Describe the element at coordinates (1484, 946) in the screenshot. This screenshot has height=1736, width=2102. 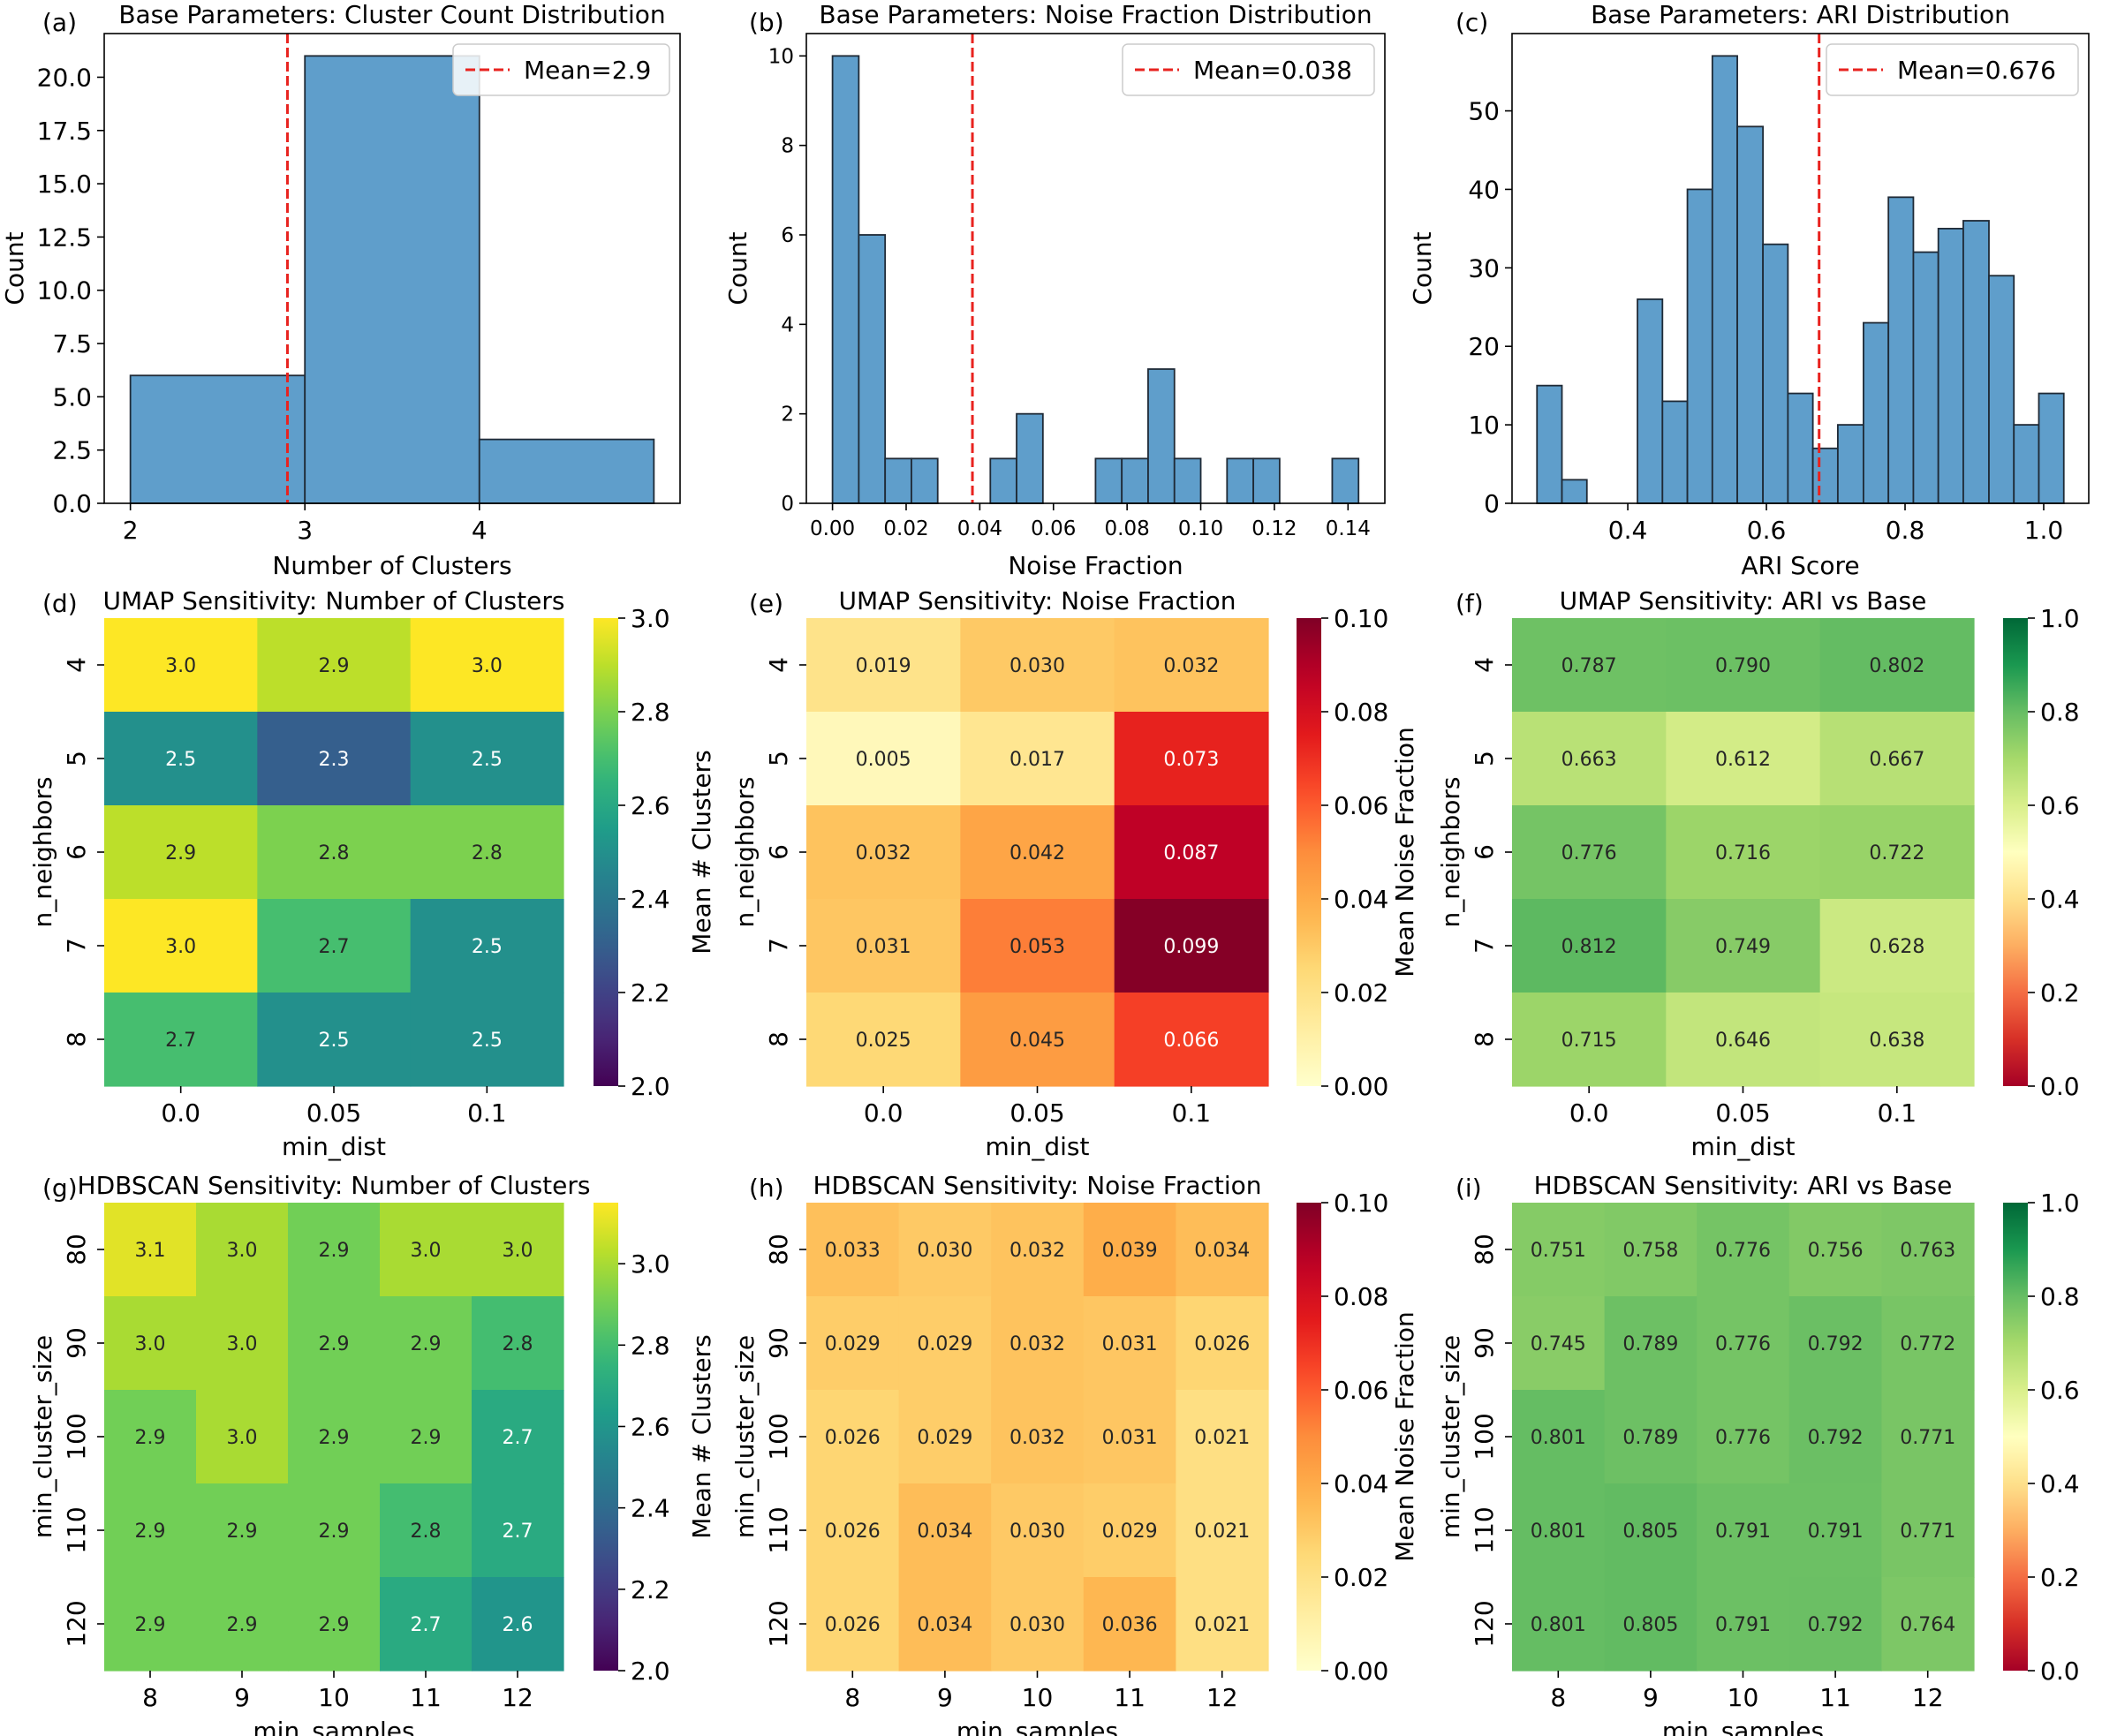
I see `y-tick-label: 7` at that location.